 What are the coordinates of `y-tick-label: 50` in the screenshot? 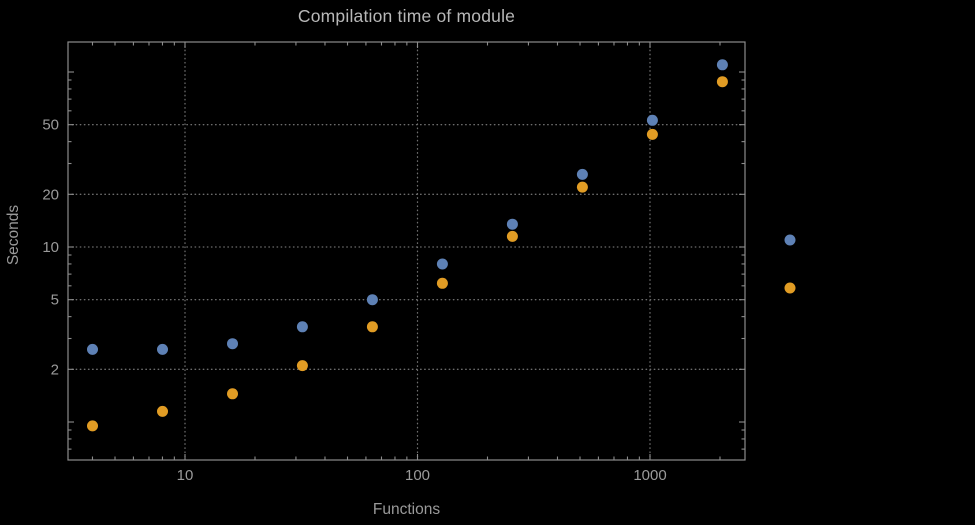 It's located at (50, 125).